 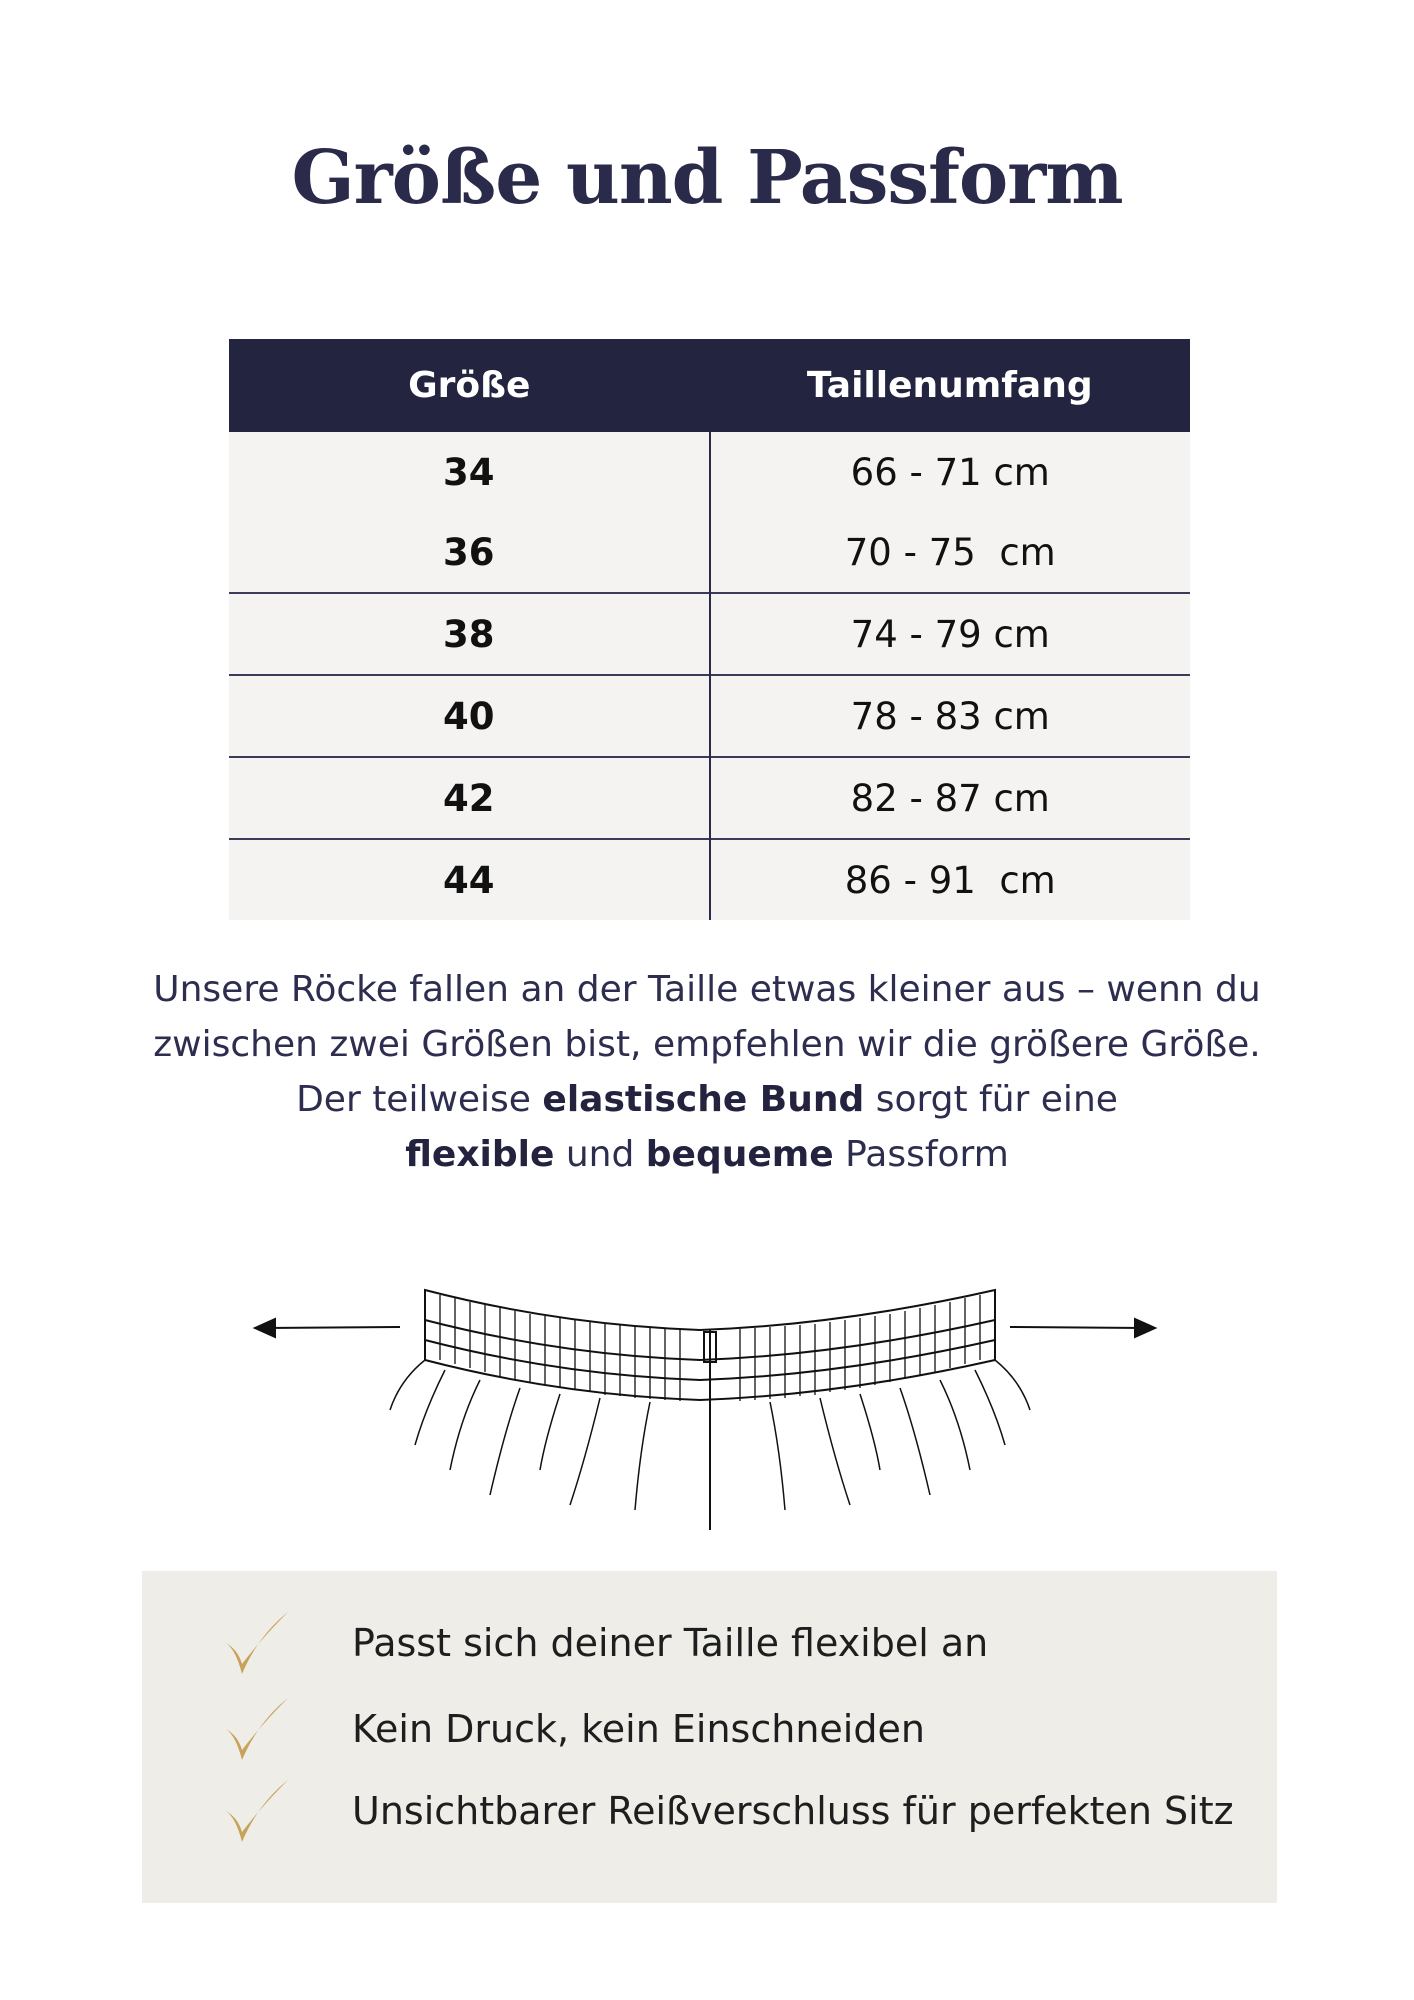 I want to click on size-cell: 34, so click(x=470, y=472).